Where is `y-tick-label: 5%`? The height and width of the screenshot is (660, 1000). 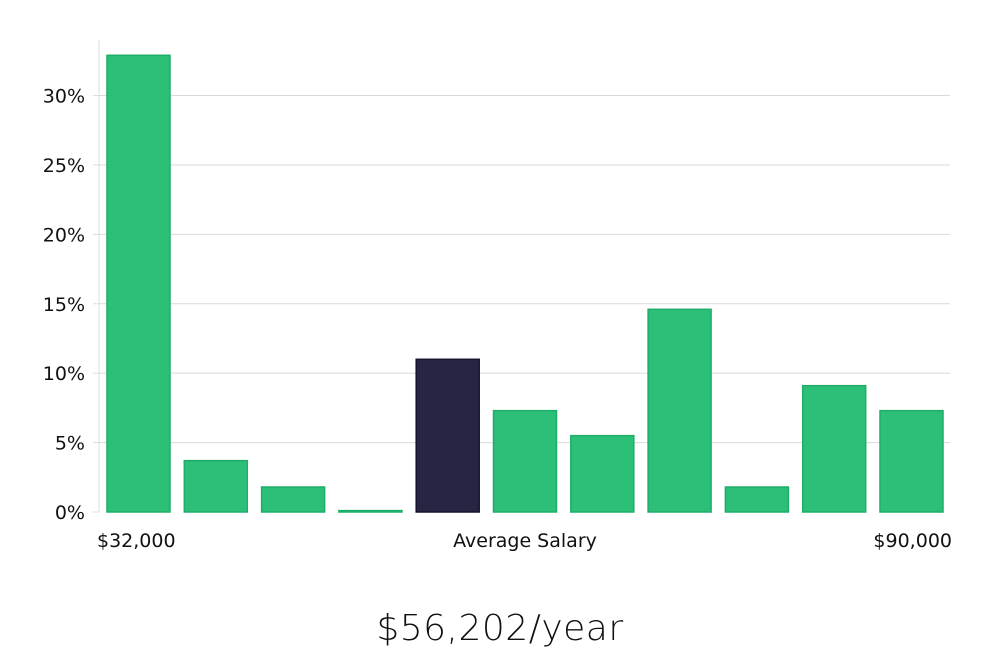
y-tick-label: 5% is located at coordinates (70, 444).